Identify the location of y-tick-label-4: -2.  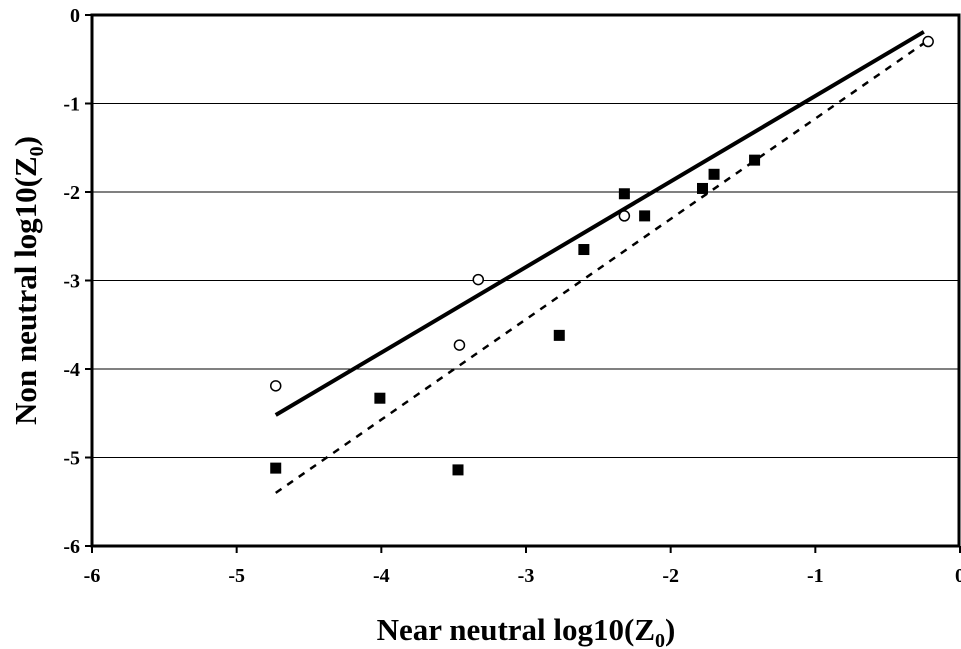
(71, 193).